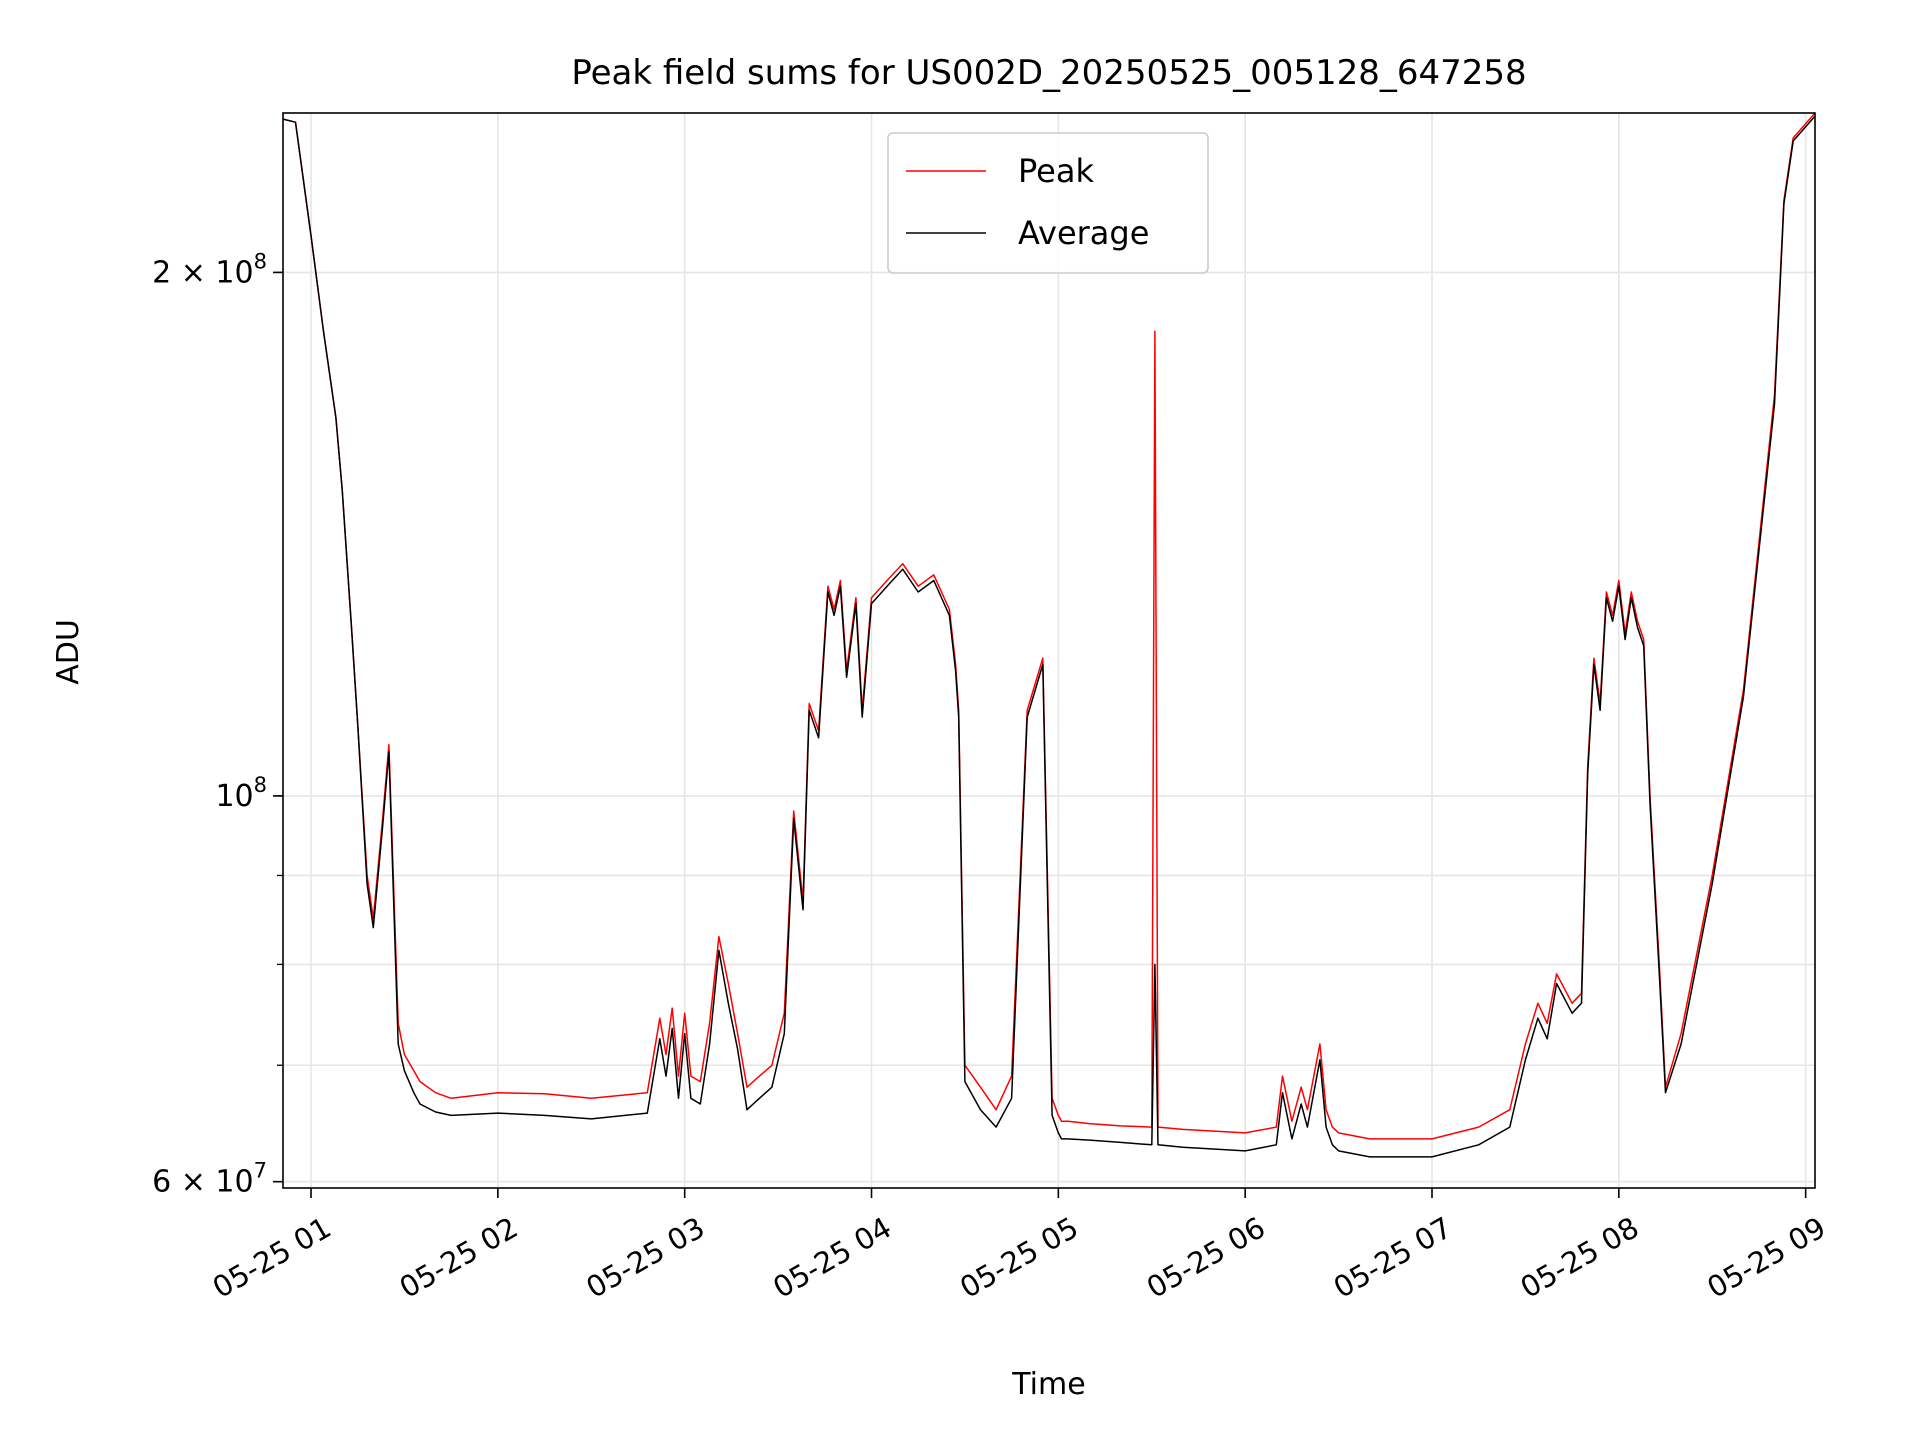 The height and width of the screenshot is (1440, 1920). Describe the element at coordinates (68, 652) in the screenshot. I see `y-axis-label: ADU` at that location.